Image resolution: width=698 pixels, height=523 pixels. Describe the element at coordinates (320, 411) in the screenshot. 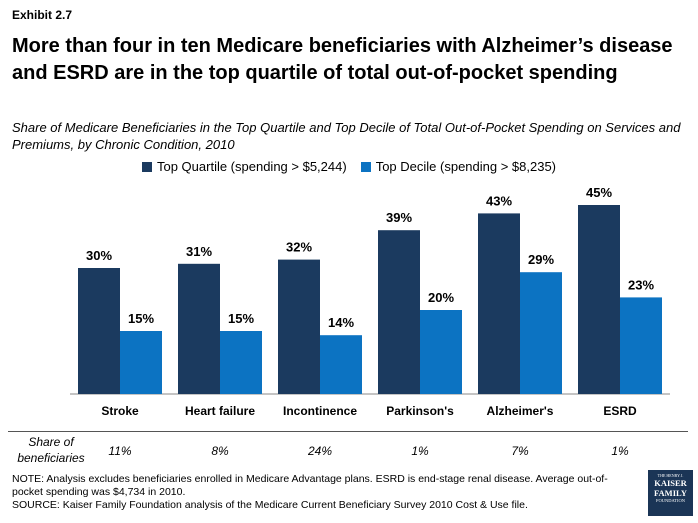

I see `category-label-incontinence: Incontinence` at that location.